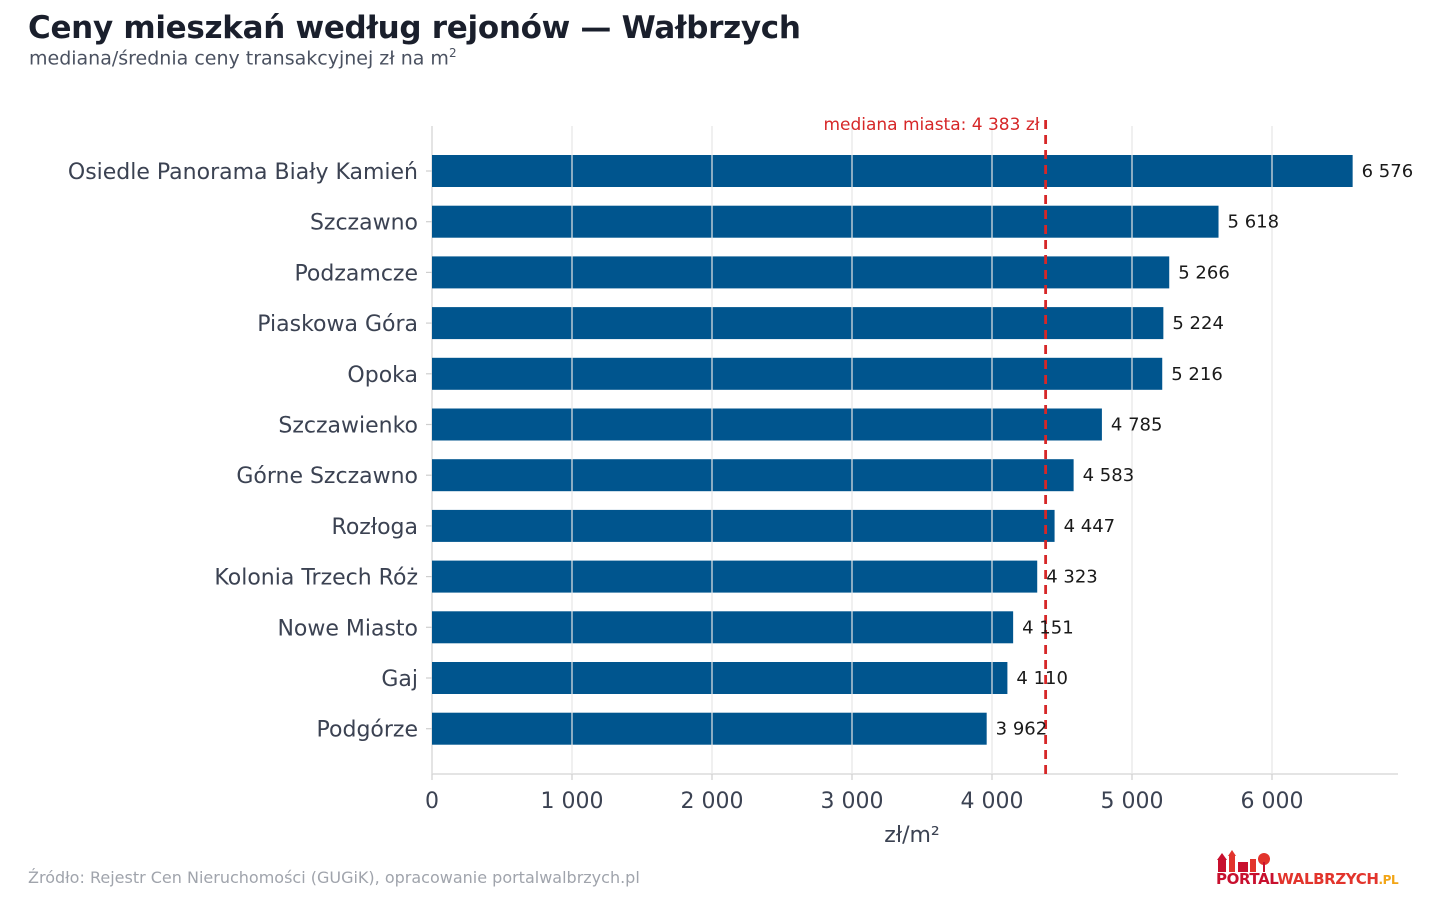  I want to click on x-tick-label: 4 000, so click(992, 801).